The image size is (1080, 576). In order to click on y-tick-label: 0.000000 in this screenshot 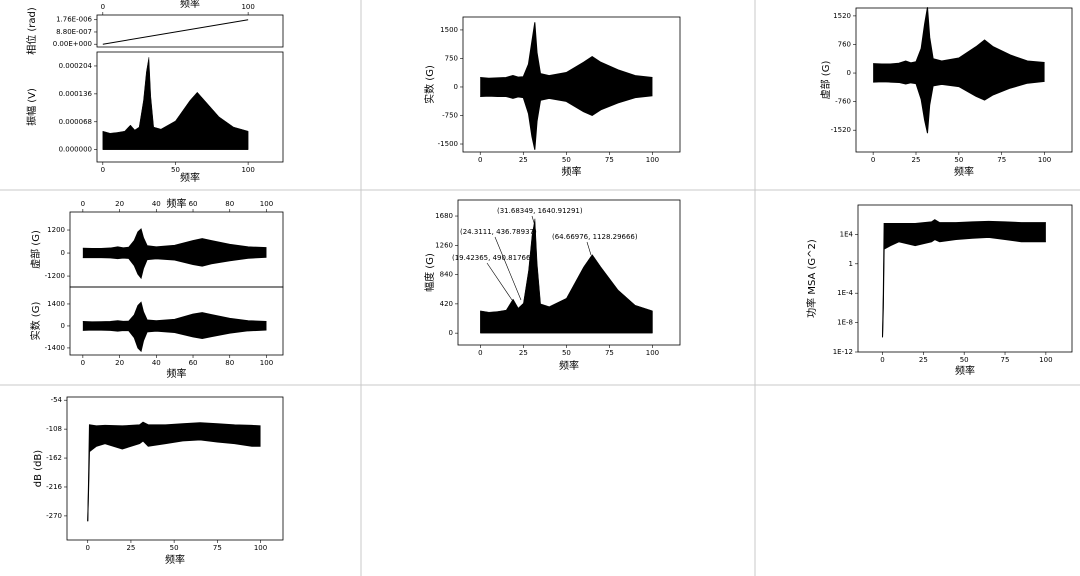, I will do `click(75, 150)`.